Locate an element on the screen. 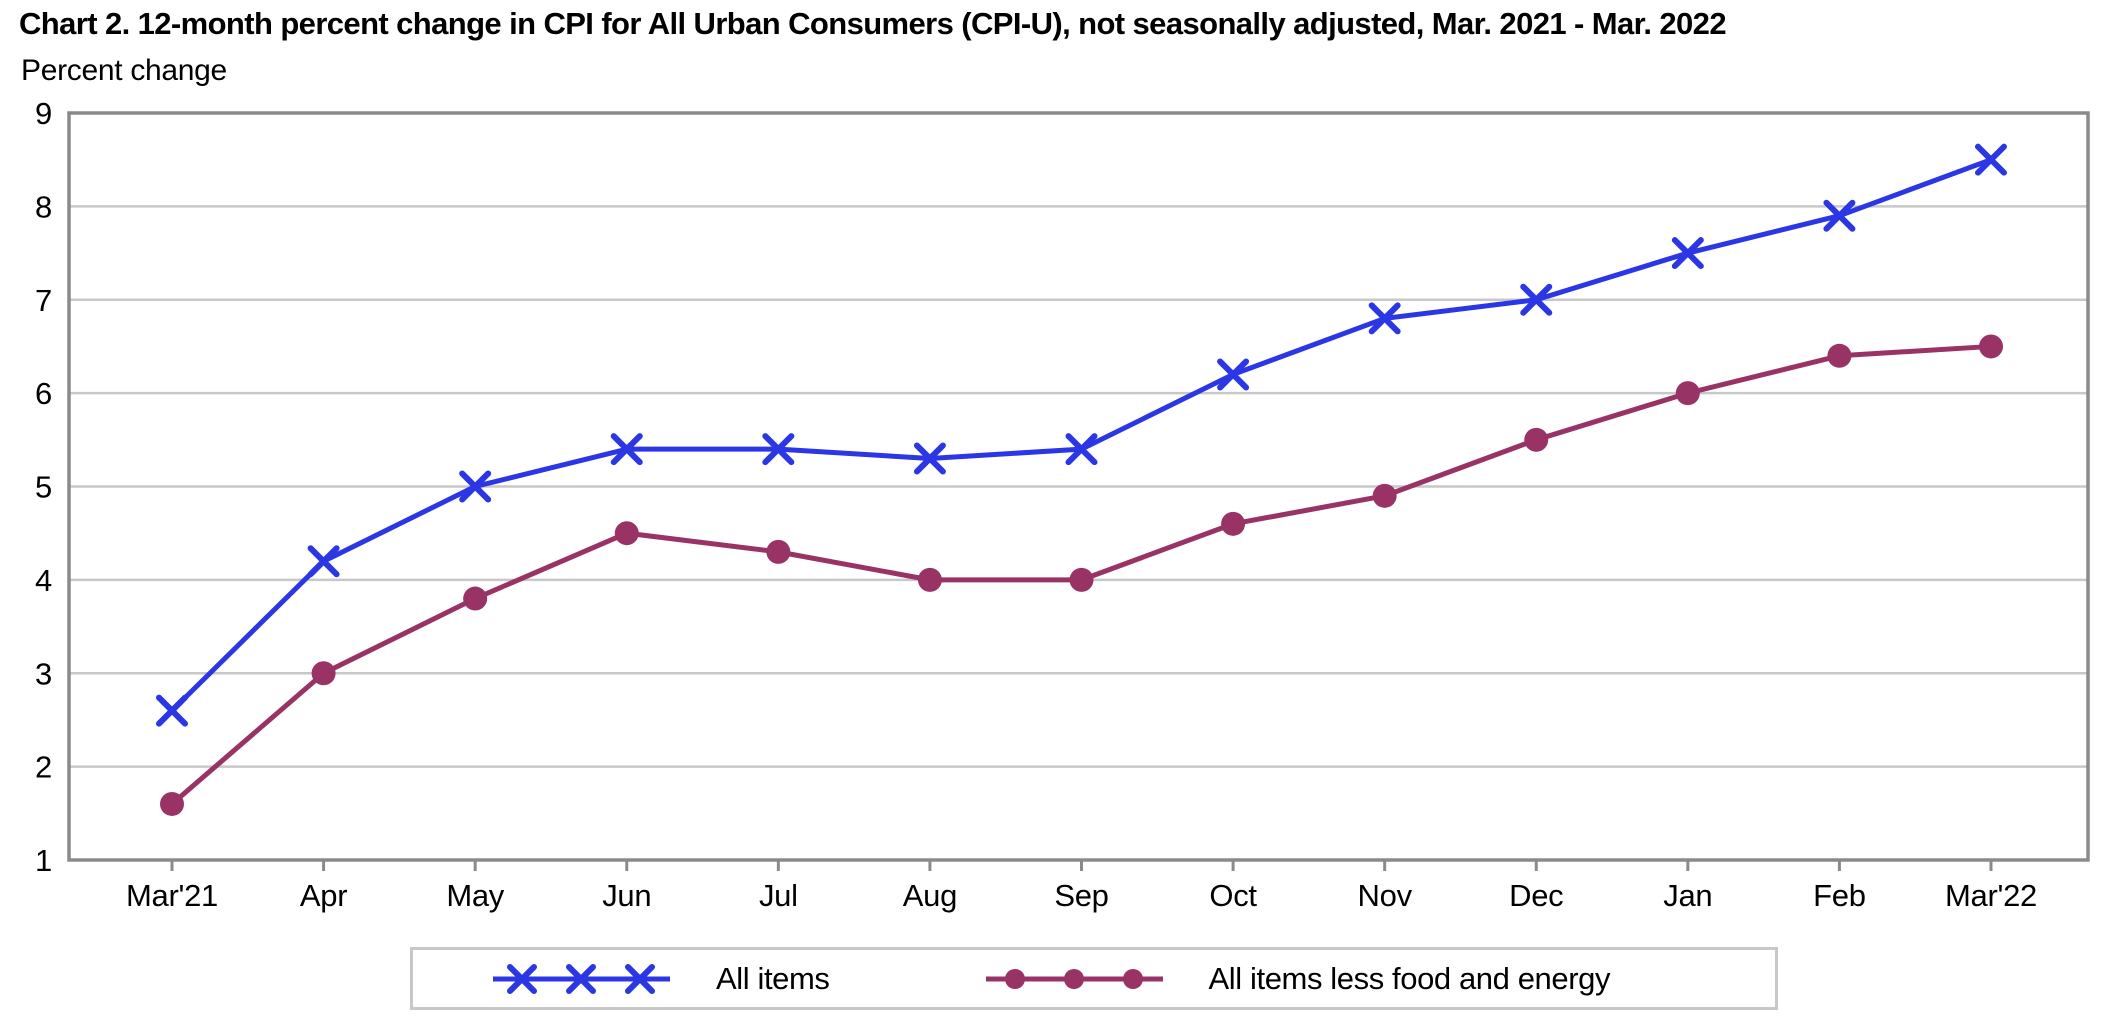  svg-text: Mar'22 is located at coordinates (1991, 895).